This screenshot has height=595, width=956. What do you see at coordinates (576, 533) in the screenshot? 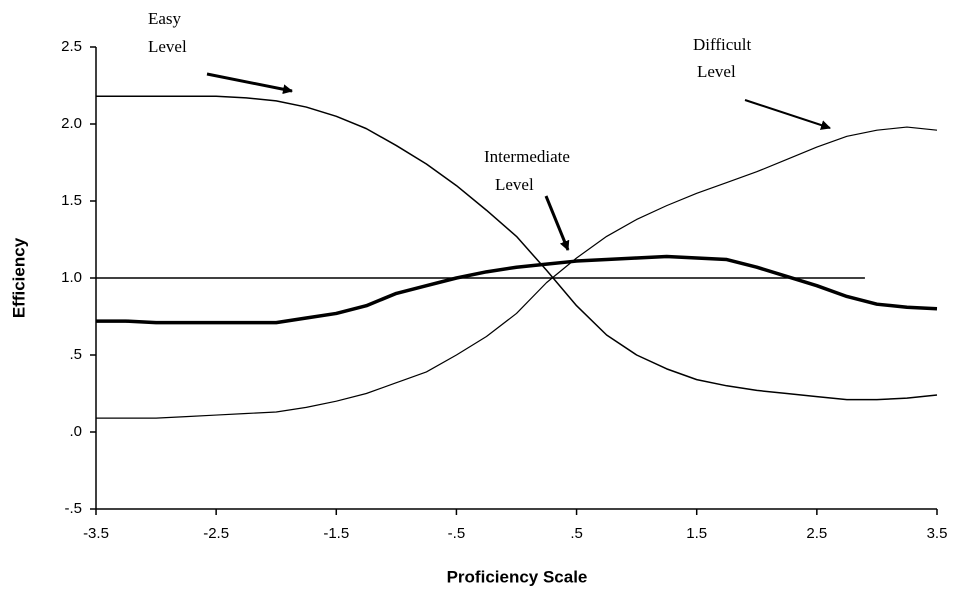
I see `x-tick-label: .5` at bounding box center [576, 533].